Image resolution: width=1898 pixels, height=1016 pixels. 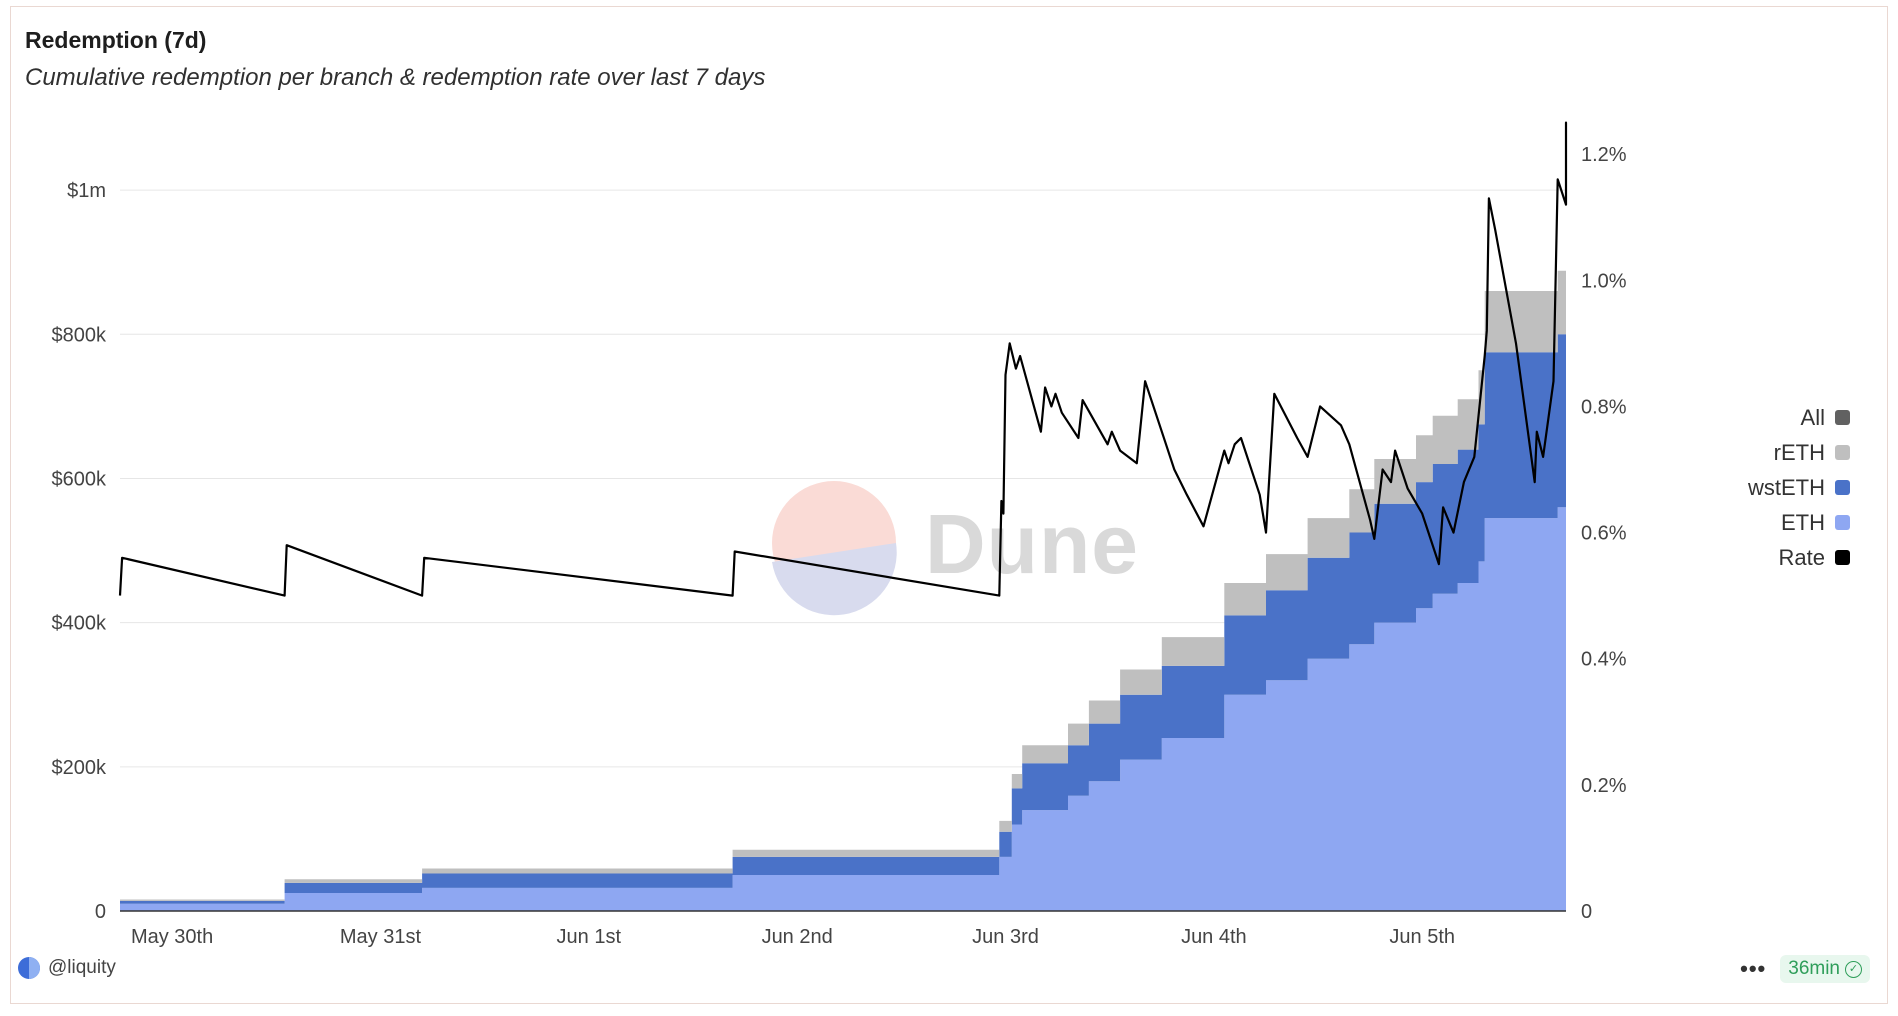 What do you see at coordinates (1604, 407) in the screenshot?
I see `y-tick-label-right: 0.8%` at bounding box center [1604, 407].